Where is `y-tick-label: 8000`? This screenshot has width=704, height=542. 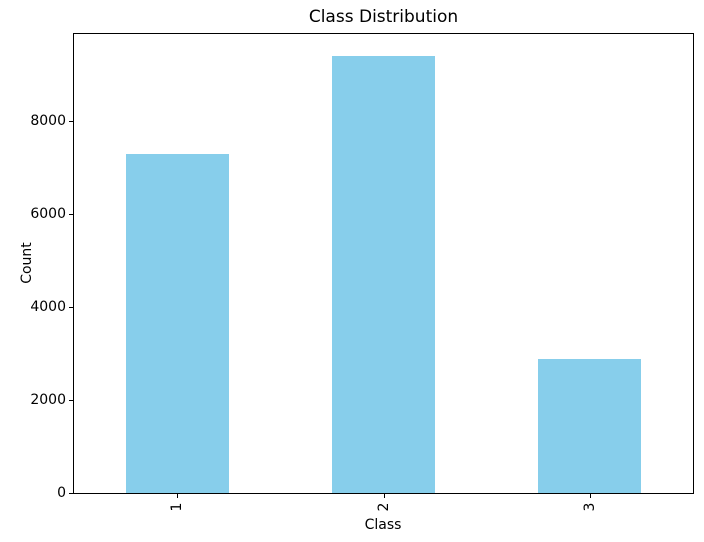 y-tick-label: 8000 is located at coordinates (48, 120).